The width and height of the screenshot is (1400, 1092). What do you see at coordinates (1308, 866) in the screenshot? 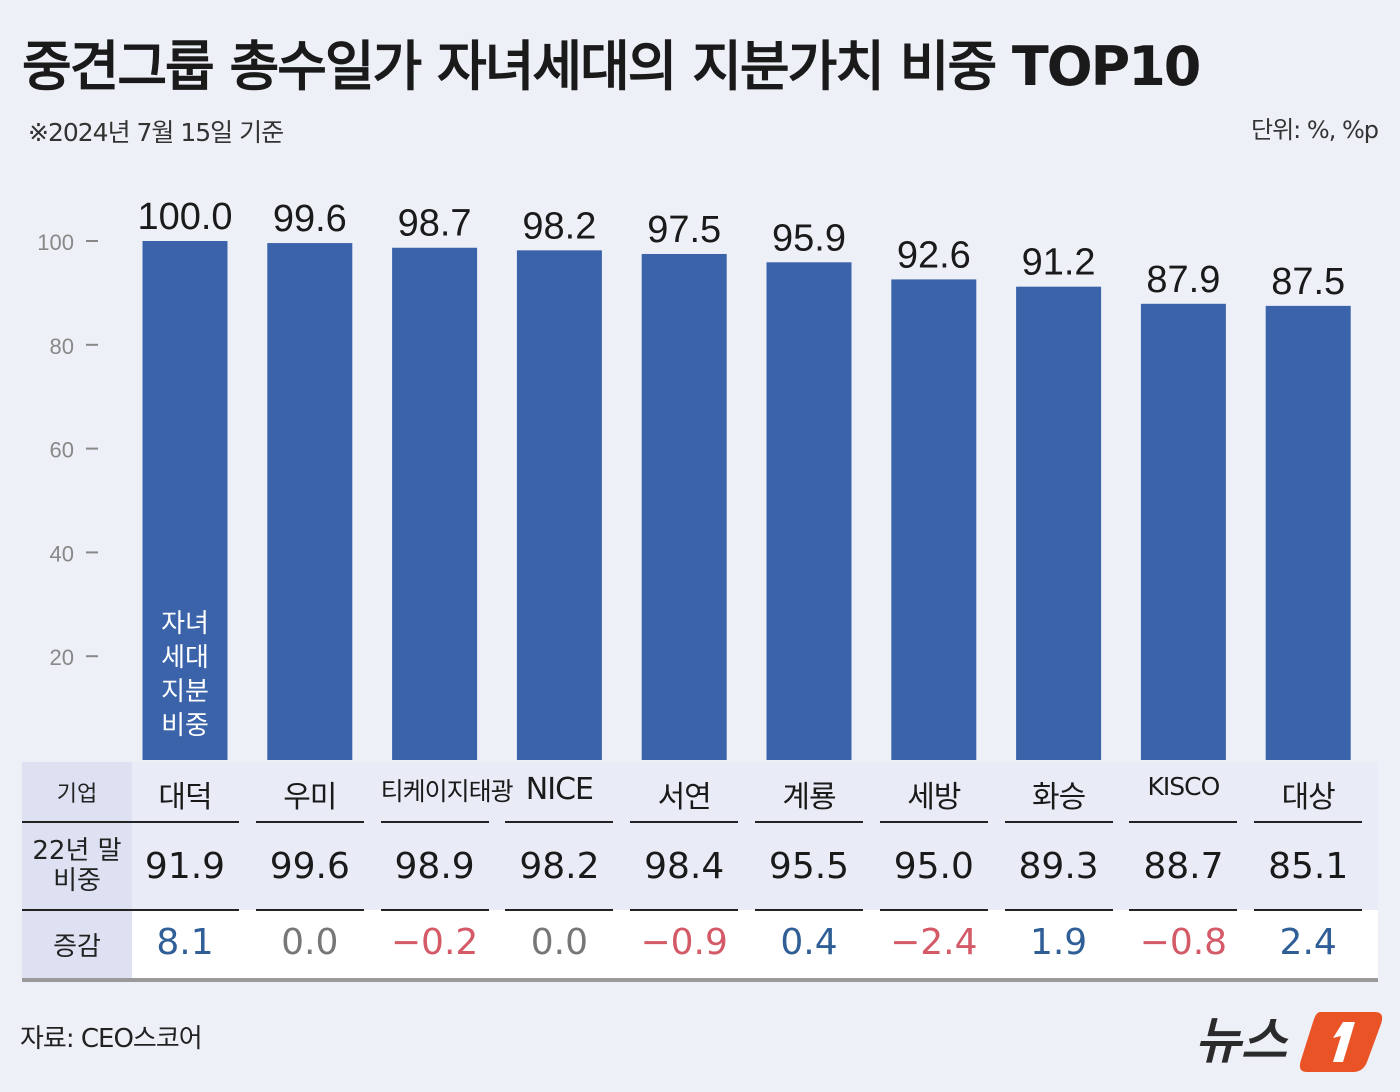
I see `prev-share-value: 85.1` at bounding box center [1308, 866].